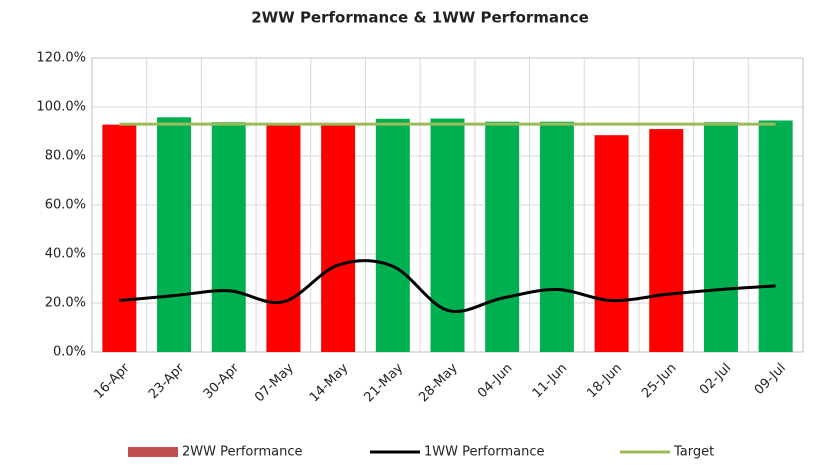 The height and width of the screenshot is (465, 814). What do you see at coordinates (770, 379) in the screenshot?
I see `x-tick-label: 09-Jul` at bounding box center [770, 379].